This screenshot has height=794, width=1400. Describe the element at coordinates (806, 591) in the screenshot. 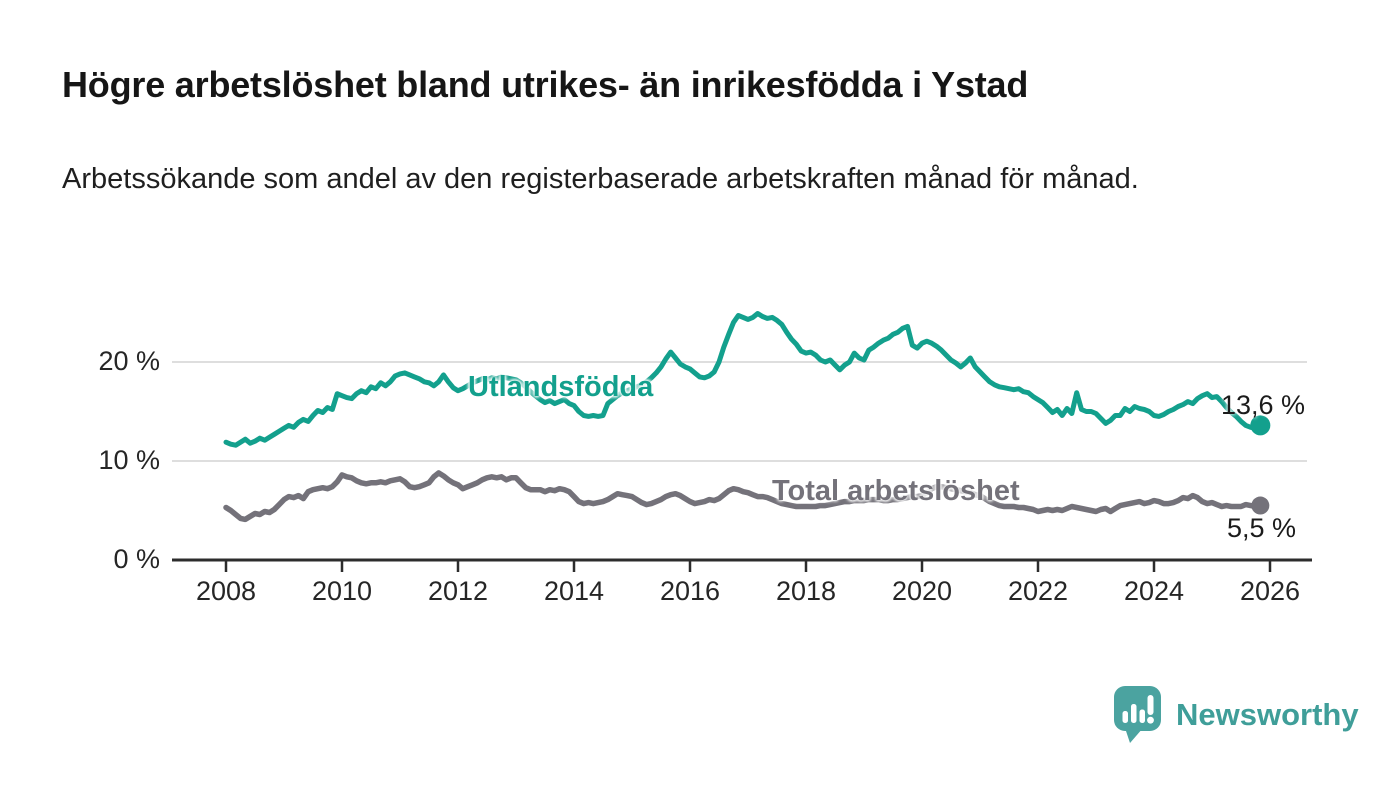

I see `x-axis-label-2018: 2018` at that location.